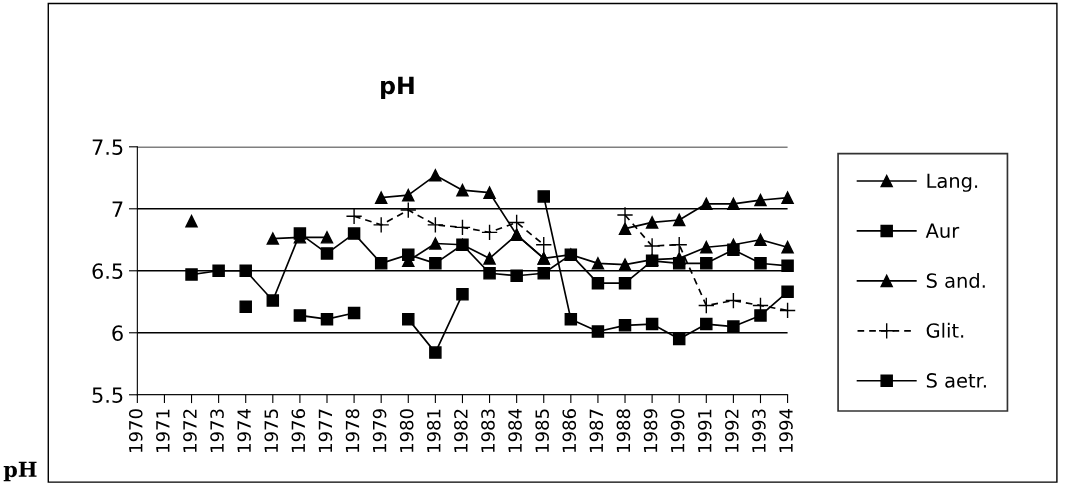  Describe the element at coordinates (677, 430) in the screenshot. I see `x-tick-label: 1990` at that location.